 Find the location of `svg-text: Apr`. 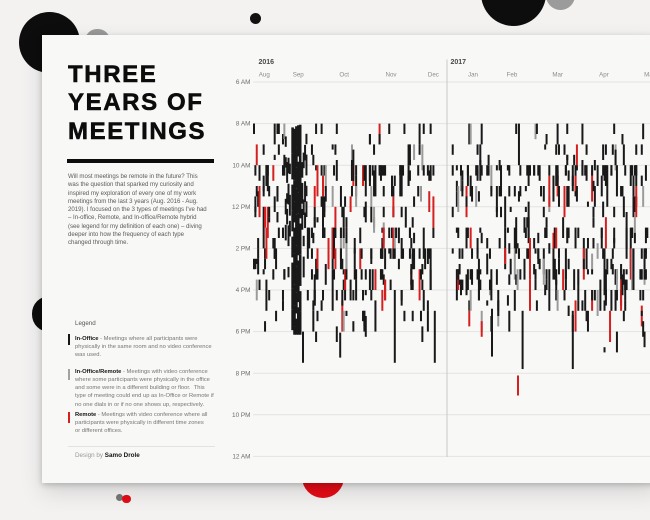

svg-text: Apr is located at coordinates (604, 75).